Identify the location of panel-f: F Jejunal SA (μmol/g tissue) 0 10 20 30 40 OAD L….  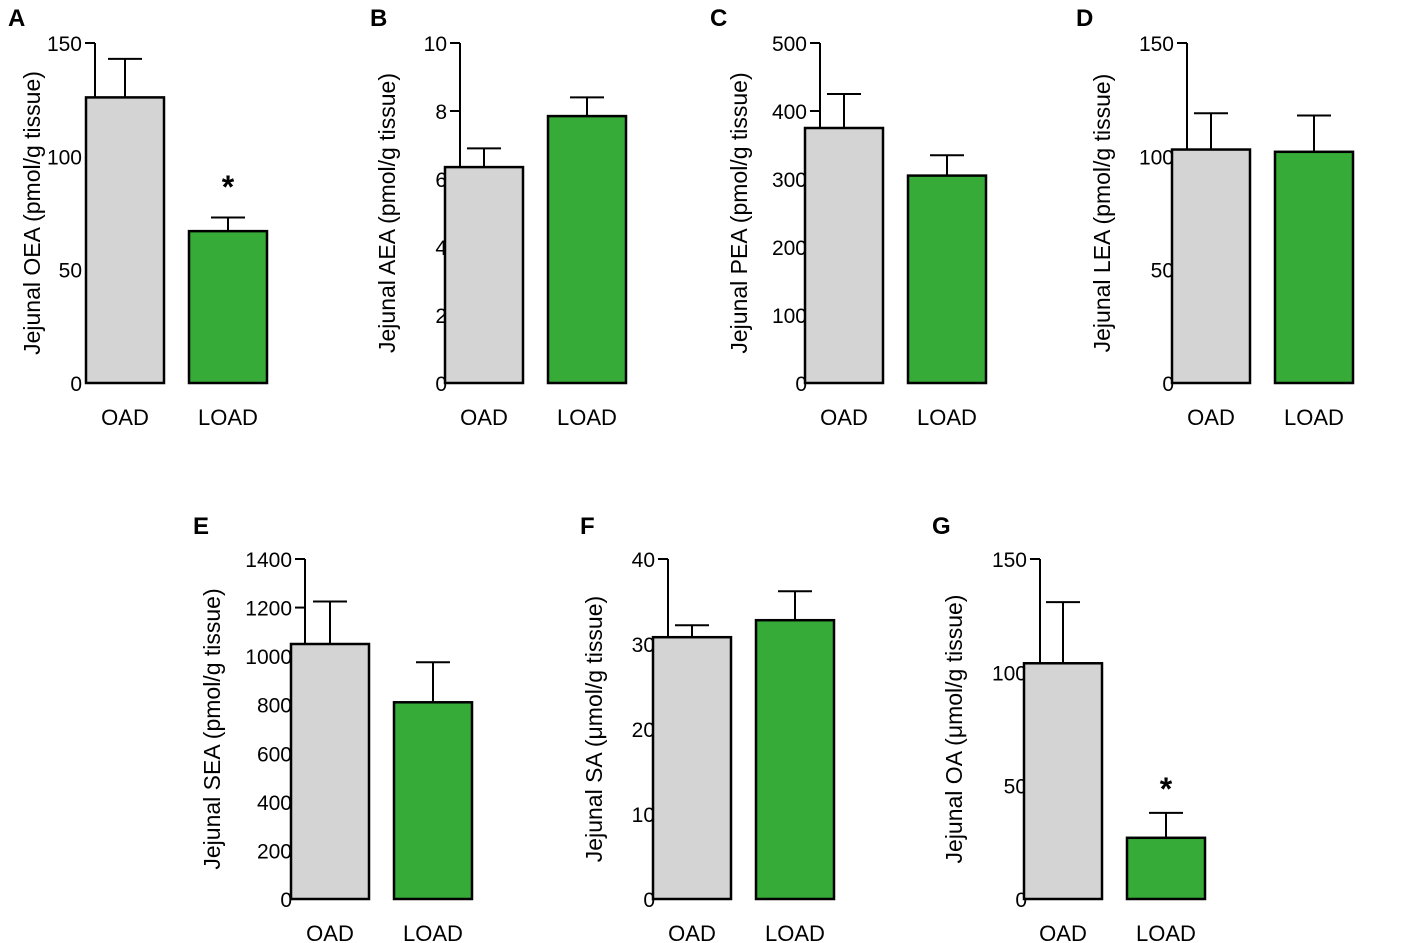
(708, 728).